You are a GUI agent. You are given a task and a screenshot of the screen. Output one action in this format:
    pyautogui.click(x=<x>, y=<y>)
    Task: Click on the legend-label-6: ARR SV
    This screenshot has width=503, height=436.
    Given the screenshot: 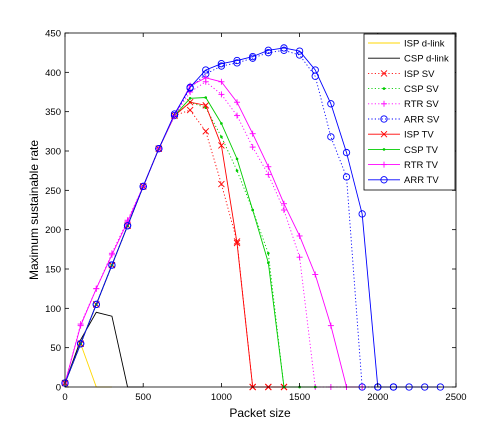 What is the action you would take?
    pyautogui.click(x=422, y=119)
    